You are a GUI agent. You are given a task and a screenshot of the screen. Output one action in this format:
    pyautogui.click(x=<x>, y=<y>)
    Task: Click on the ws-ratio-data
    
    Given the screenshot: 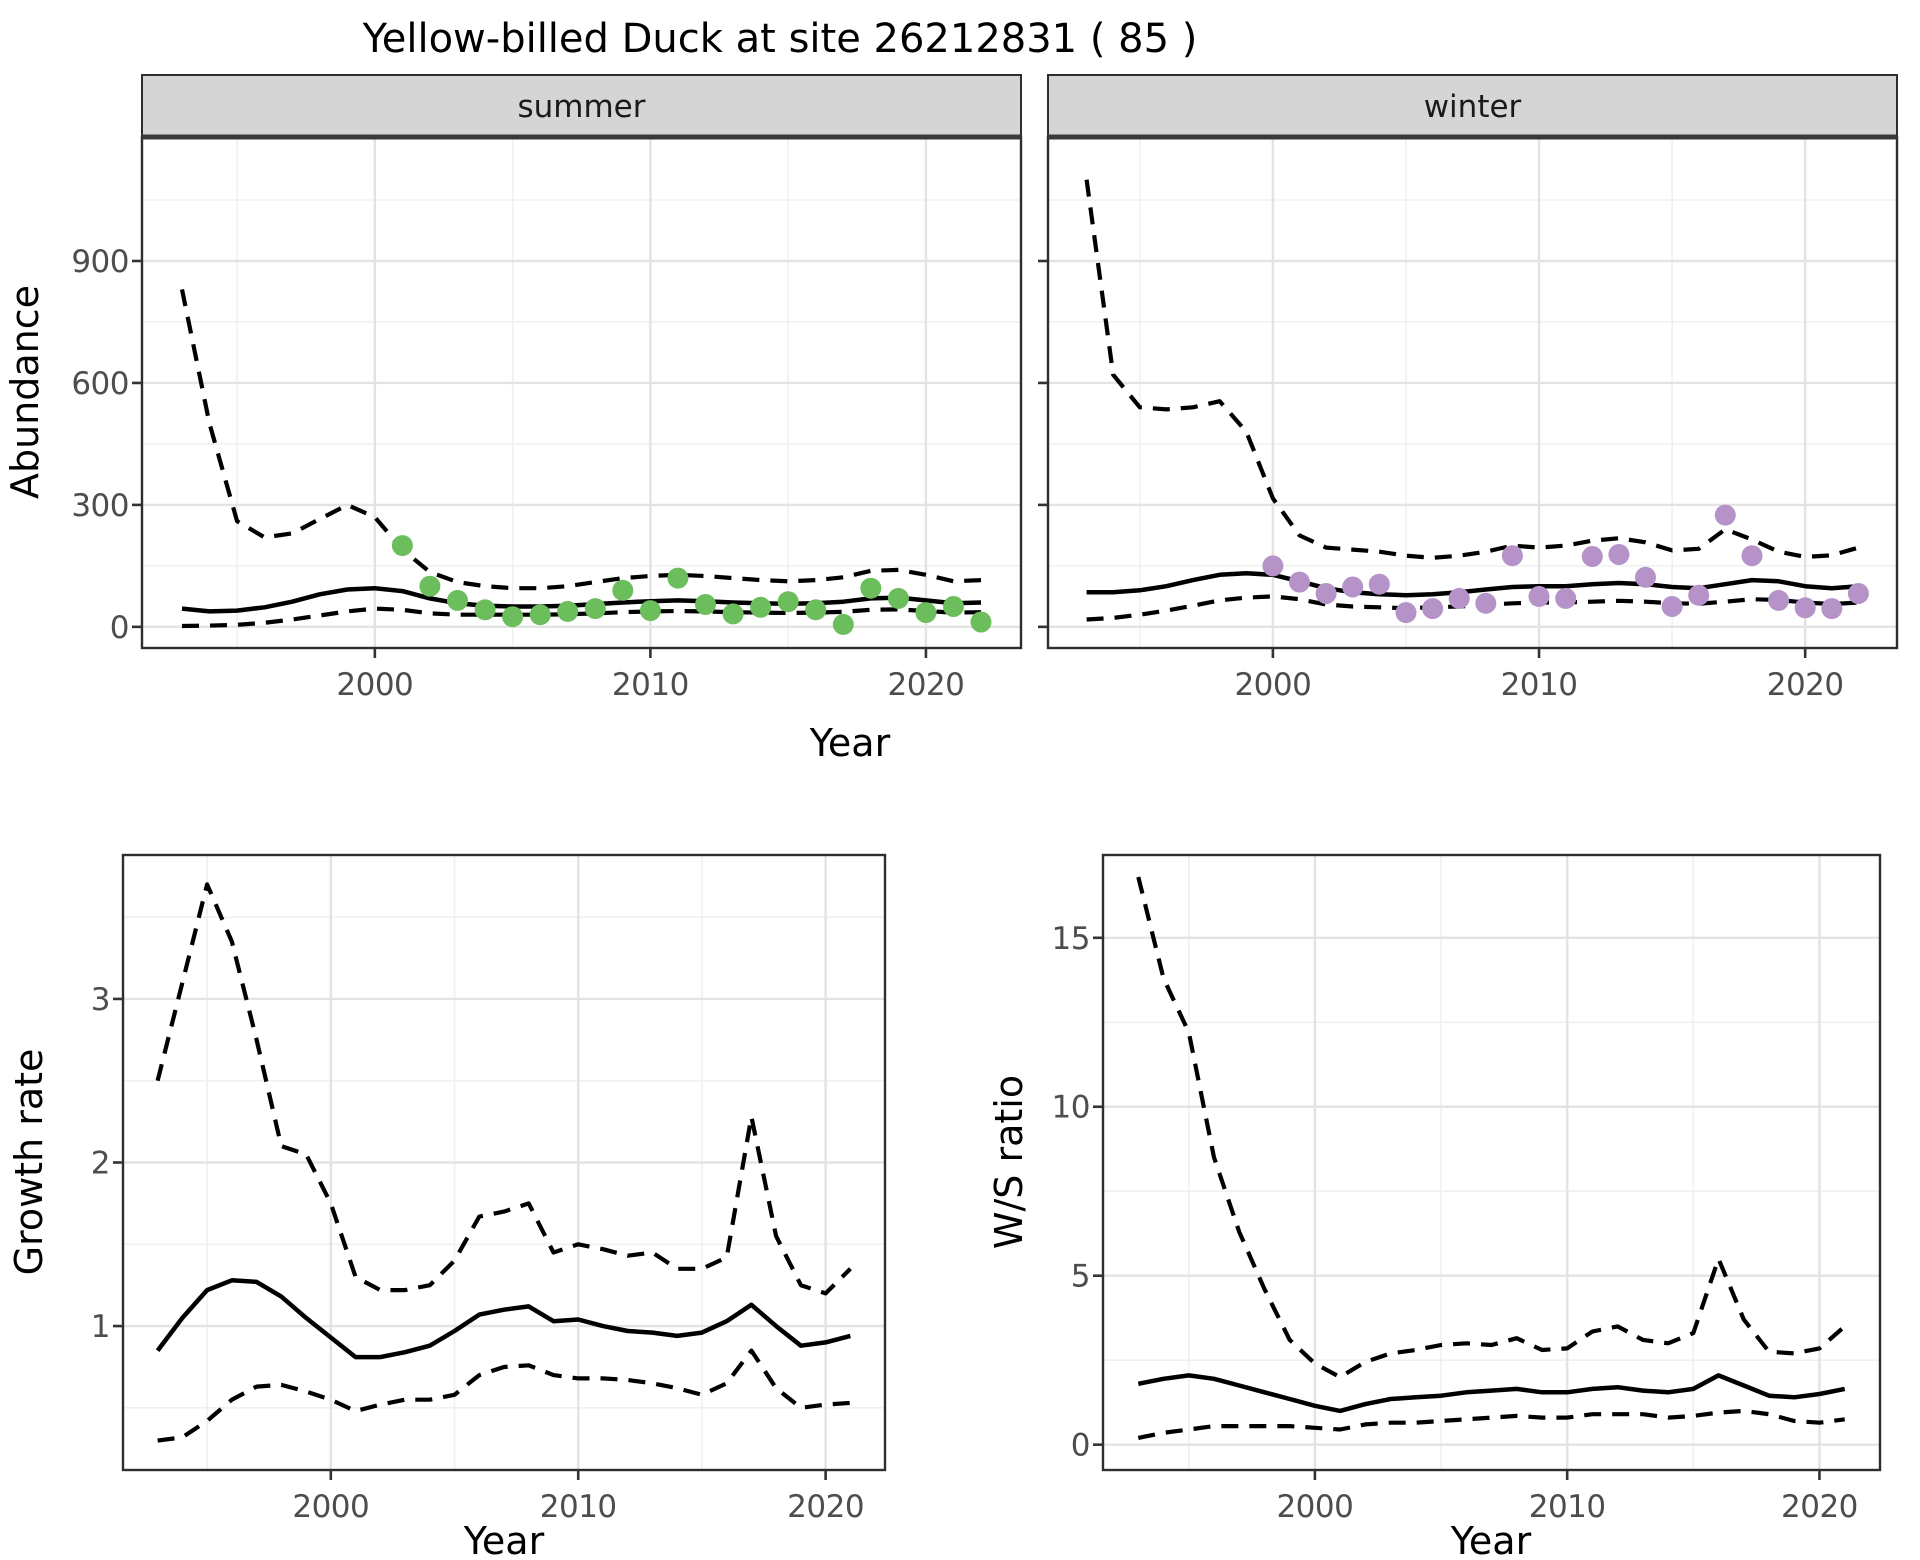 What is the action you would take?
    pyautogui.click(x=1491, y=1158)
    